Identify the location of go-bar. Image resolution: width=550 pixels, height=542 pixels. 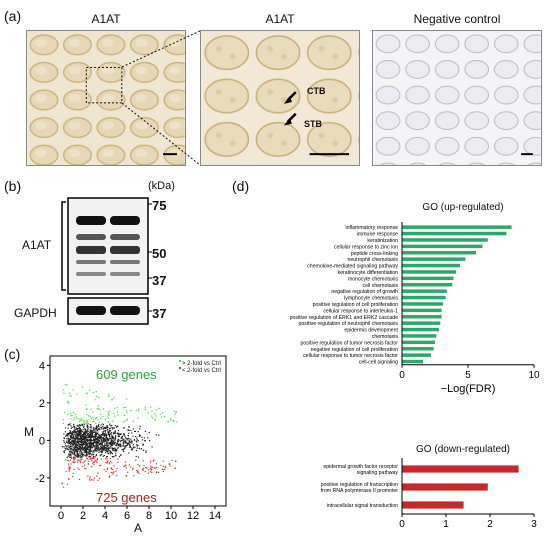
(427, 285).